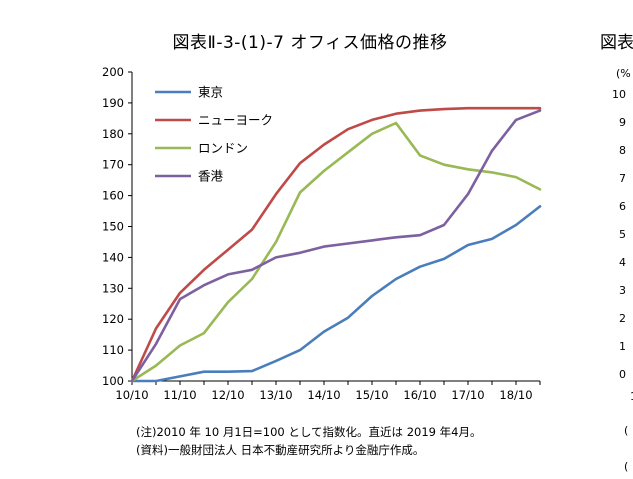  What do you see at coordinates (622, 262) in the screenshot?
I see `right-panel-y-tick-label: 4` at bounding box center [622, 262].